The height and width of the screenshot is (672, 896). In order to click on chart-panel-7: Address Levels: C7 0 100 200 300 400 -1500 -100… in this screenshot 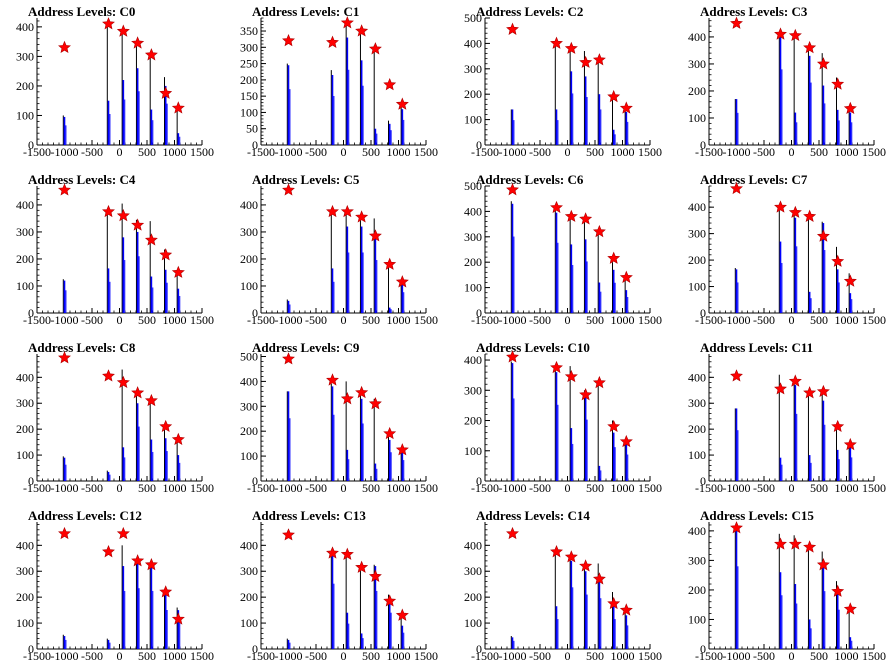, I will do `click(784, 252)`.